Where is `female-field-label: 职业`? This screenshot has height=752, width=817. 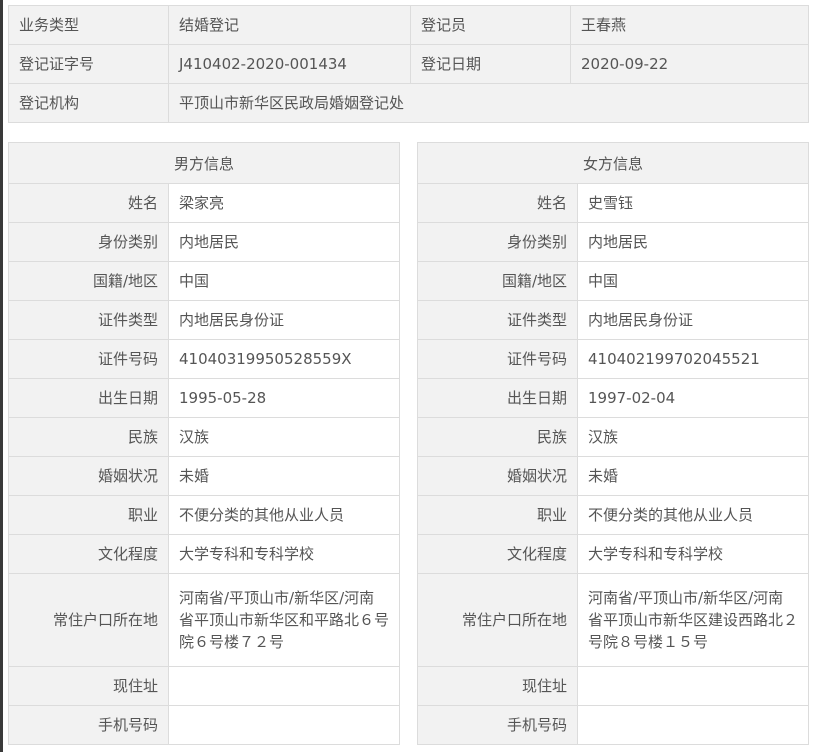 female-field-label: 职业 is located at coordinates (497, 515).